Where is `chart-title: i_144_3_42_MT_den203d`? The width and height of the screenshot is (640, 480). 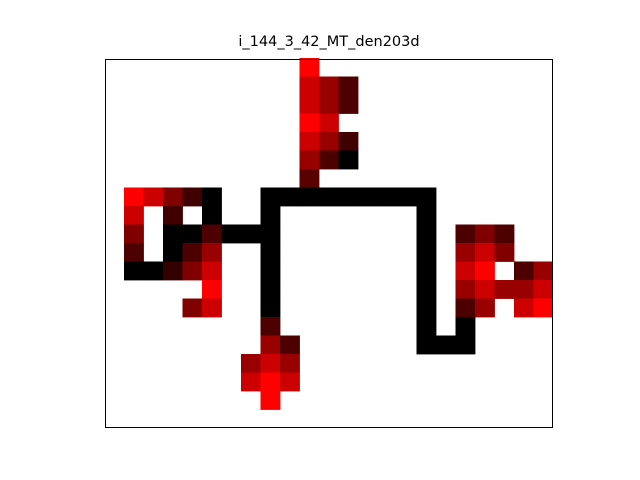 chart-title: i_144_3_42_MT_den203d is located at coordinates (329, 42).